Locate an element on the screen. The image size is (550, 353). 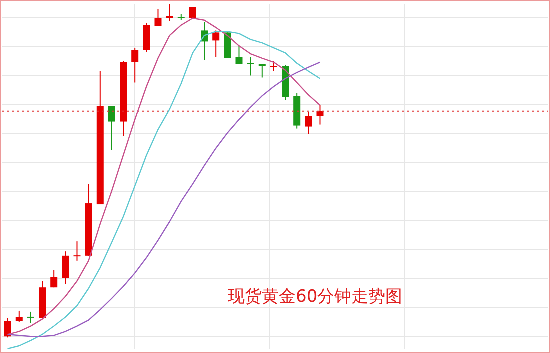
text: 现货黄金60分钟走势图 is located at coordinates (315, 297).